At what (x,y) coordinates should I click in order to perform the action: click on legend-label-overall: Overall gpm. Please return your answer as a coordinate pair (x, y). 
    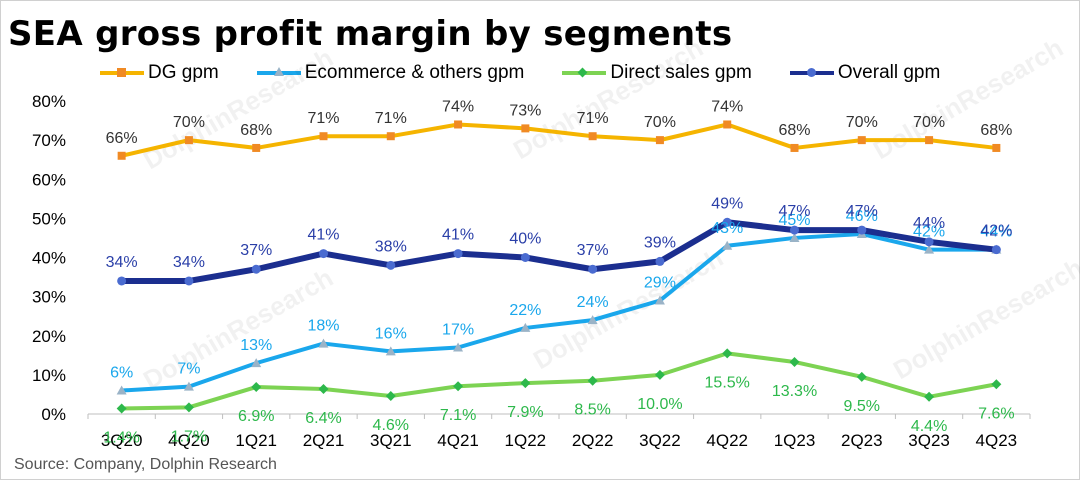
    Looking at the image, I should click on (889, 72).